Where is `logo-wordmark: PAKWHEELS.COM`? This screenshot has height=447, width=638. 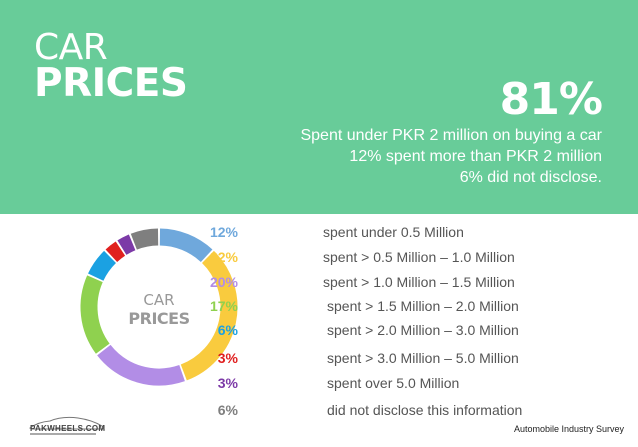 logo-wordmark: PAKWHEELS.COM is located at coordinates (68, 428).